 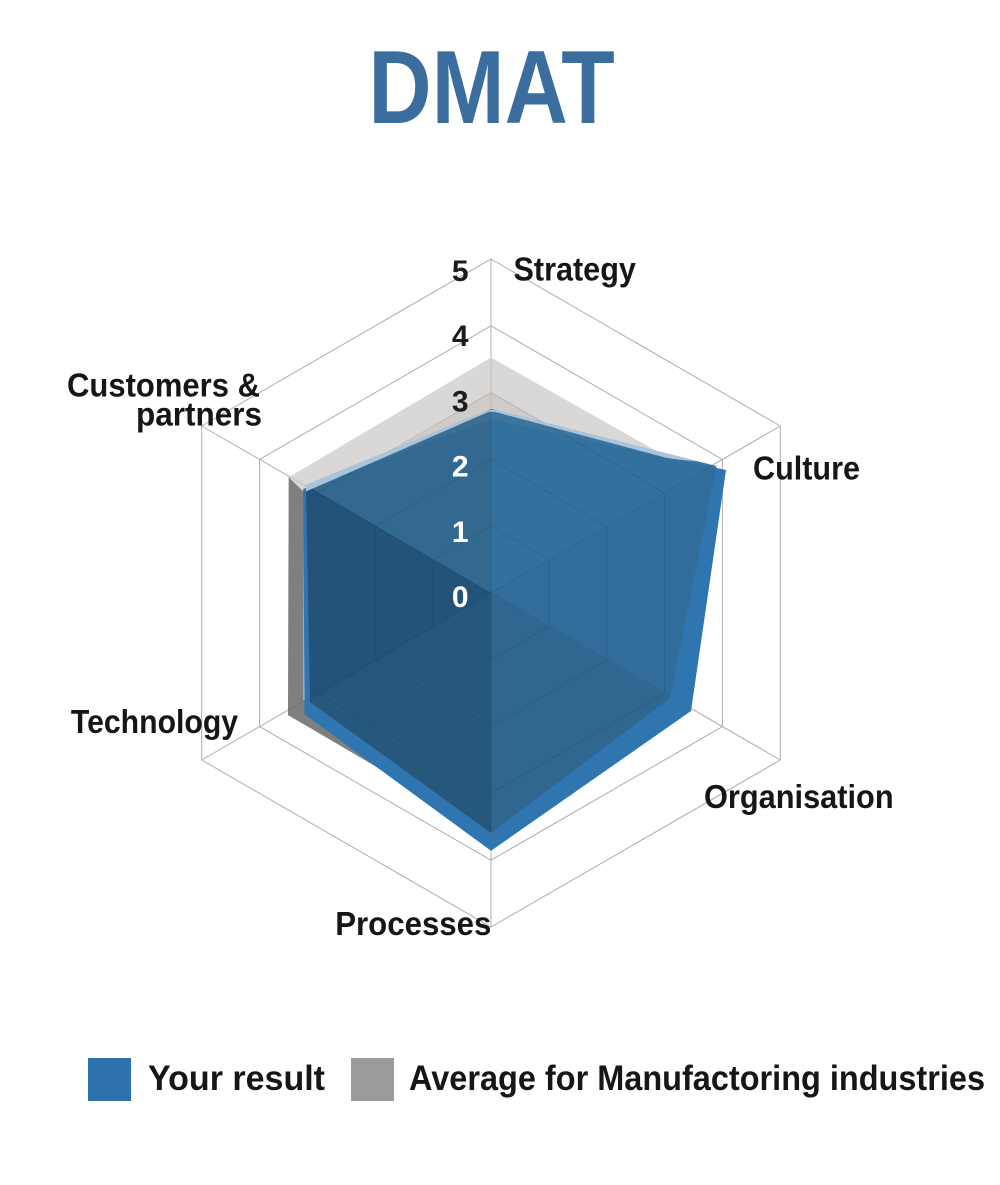 I want to click on svg-text: Culture, so click(x=806, y=467).